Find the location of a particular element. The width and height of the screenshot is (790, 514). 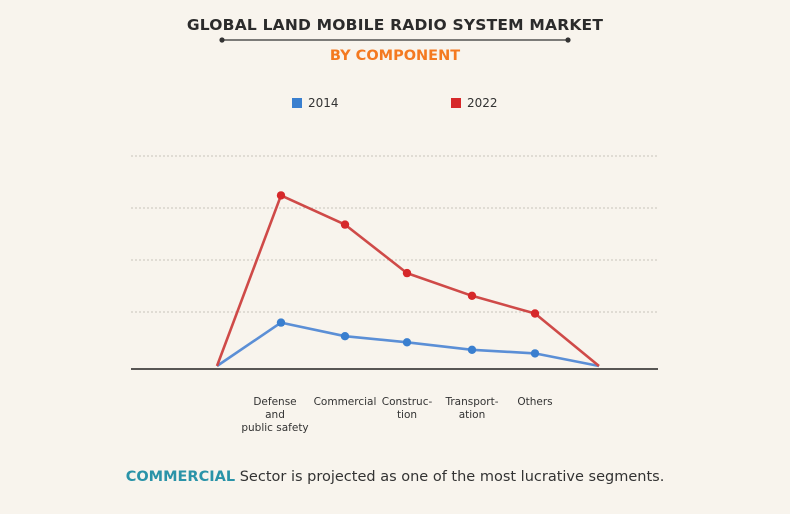

legend-item-2014: 2014 is located at coordinates (315, 103).